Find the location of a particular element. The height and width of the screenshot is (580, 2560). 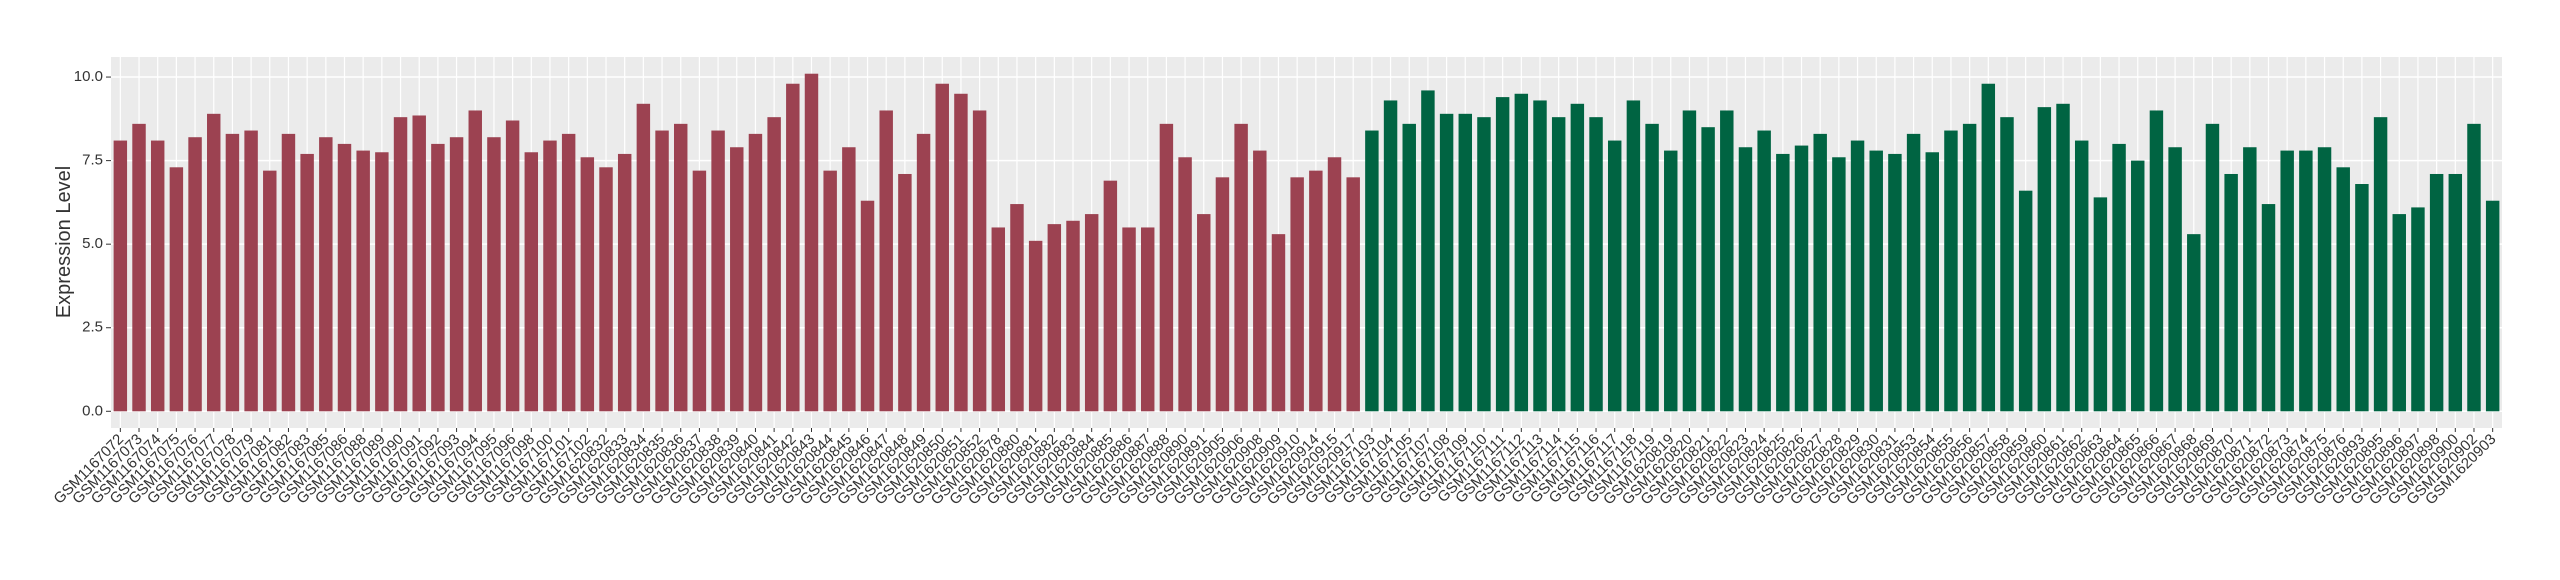

y-tick-label: 5.0 is located at coordinates (92, 243).